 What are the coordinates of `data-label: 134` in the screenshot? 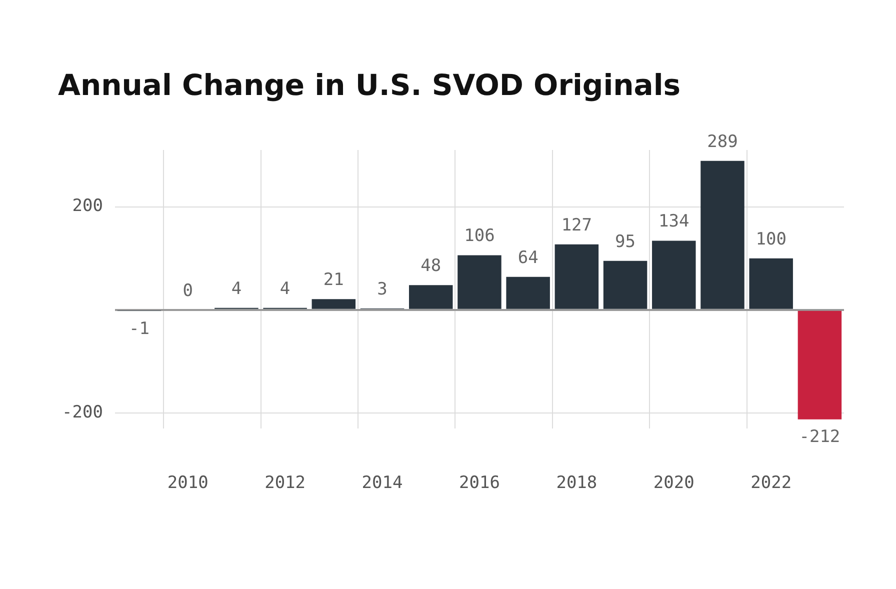 It's located at (674, 222).